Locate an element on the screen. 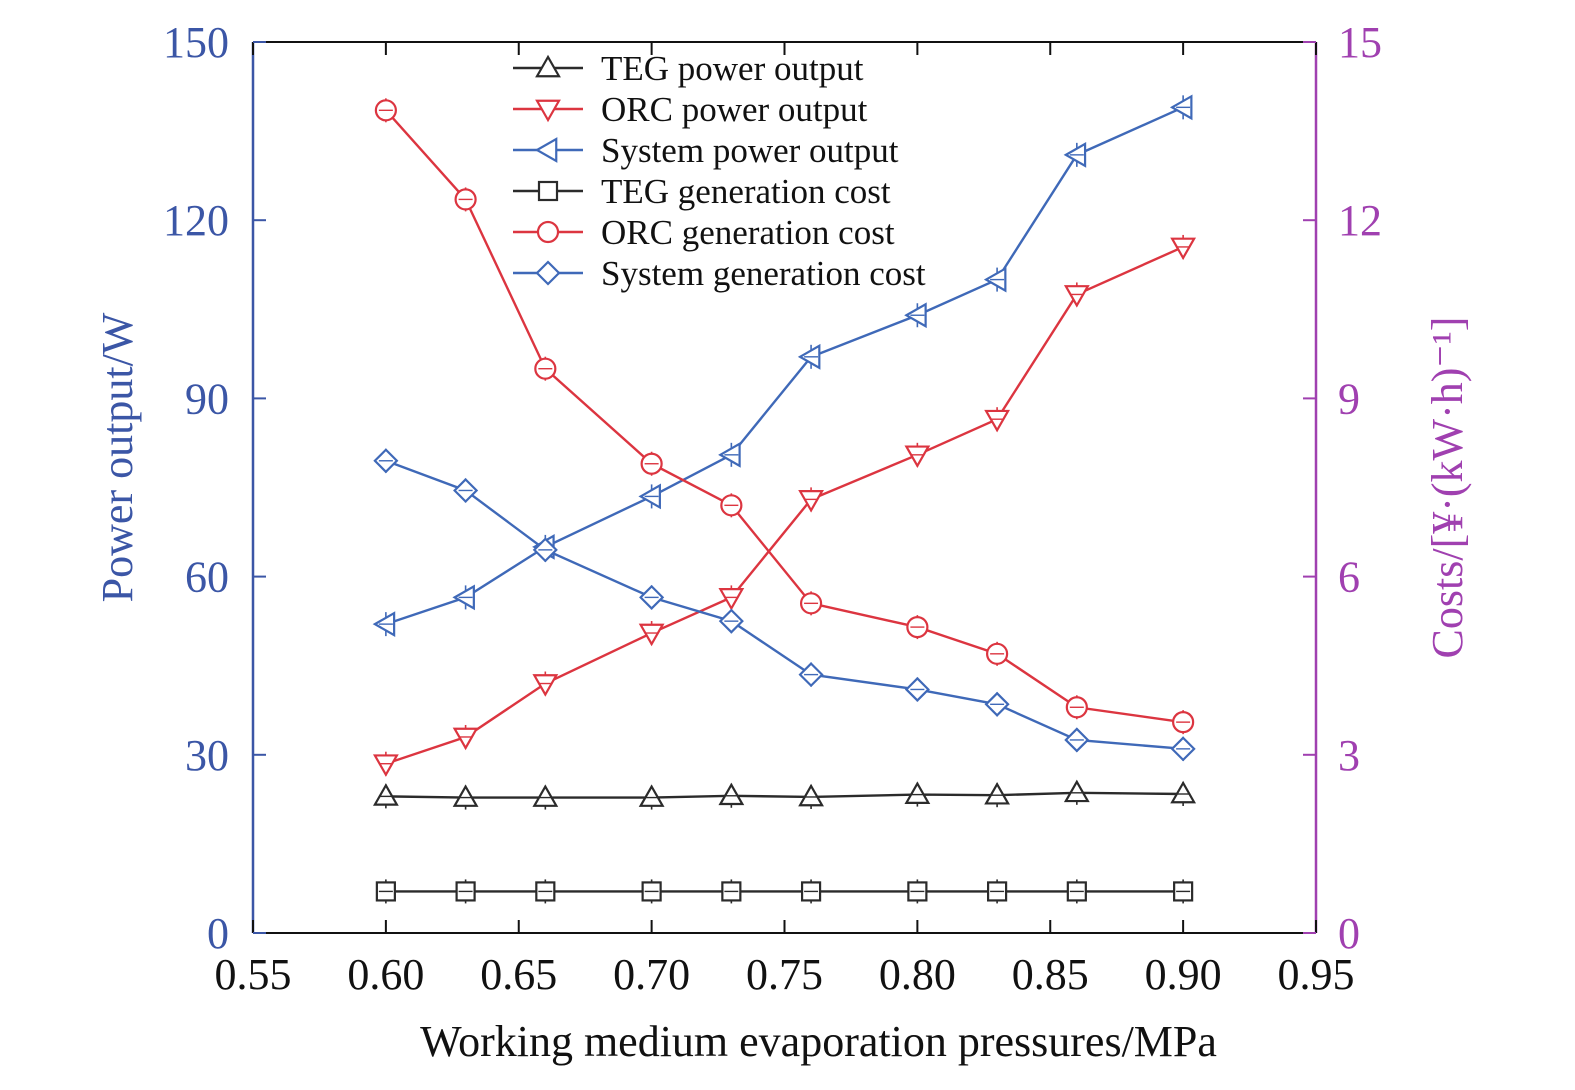 The image size is (1575, 1090). series-teg-power-output is located at coordinates (784, 794).